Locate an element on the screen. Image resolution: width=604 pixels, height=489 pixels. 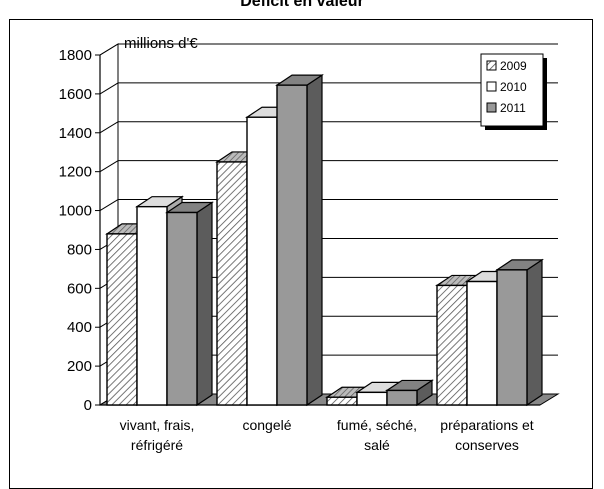
y-tick-label: 1600 is located at coordinates (75, 94).